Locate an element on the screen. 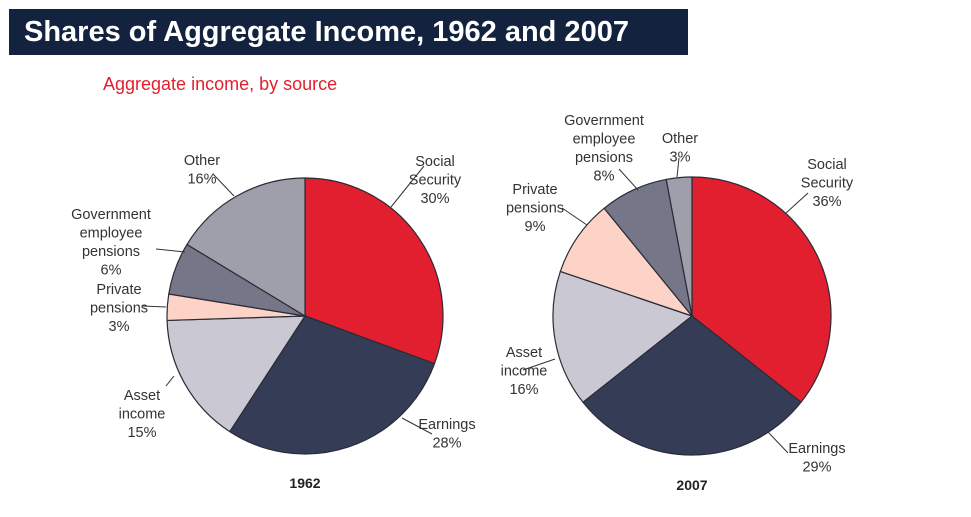 The width and height of the screenshot is (971, 517). slice-label-2007-5: Other 3% is located at coordinates (680, 148).